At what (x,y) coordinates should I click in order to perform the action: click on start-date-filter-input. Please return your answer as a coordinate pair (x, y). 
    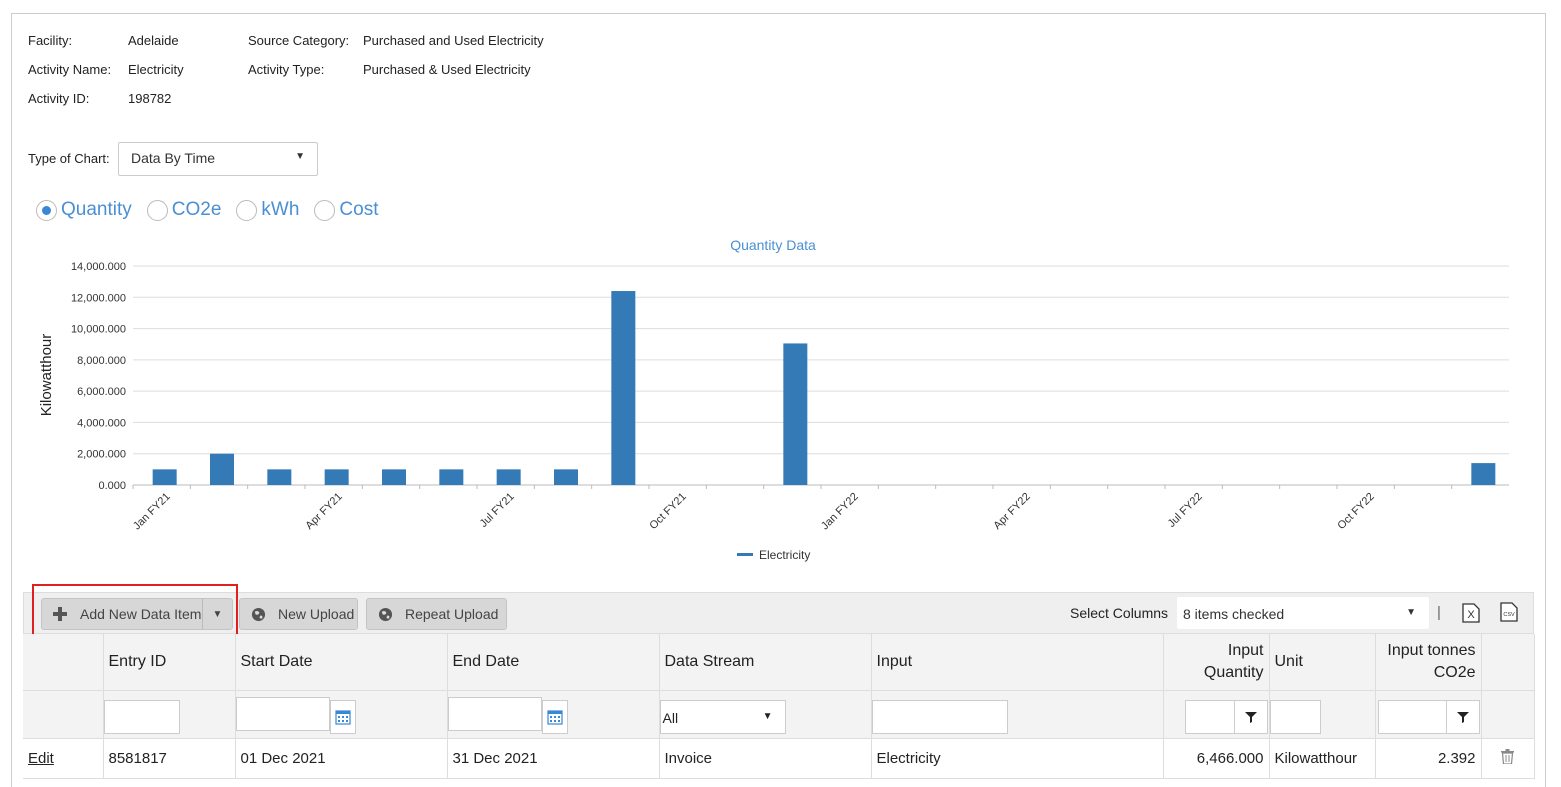
    Looking at the image, I should click on (282, 713).